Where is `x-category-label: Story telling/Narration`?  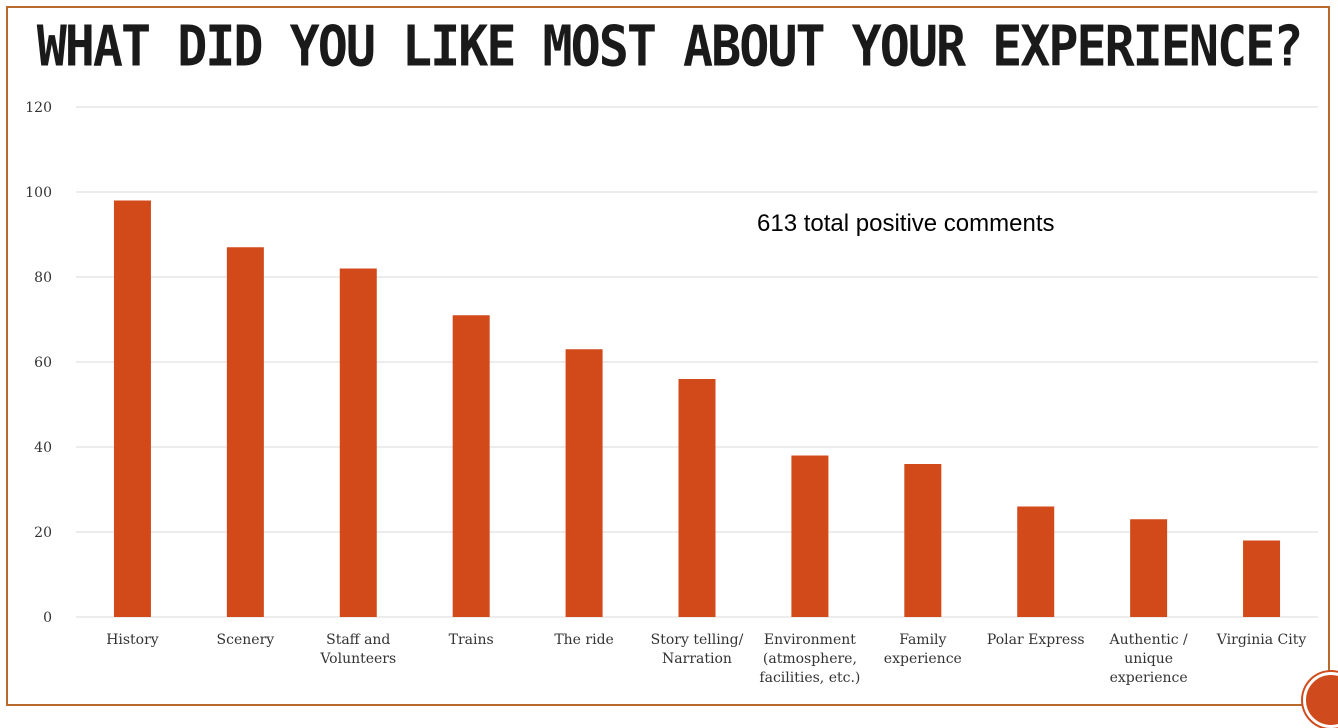 x-category-label: Story telling/Narration is located at coordinates (697, 649).